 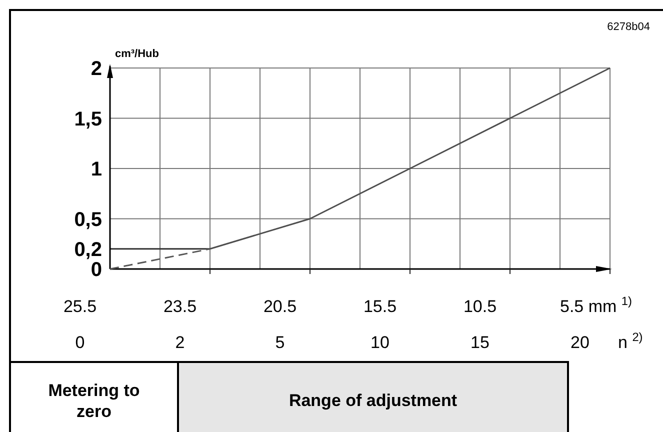 I want to click on x-tick-label: 2, so click(x=180, y=342).